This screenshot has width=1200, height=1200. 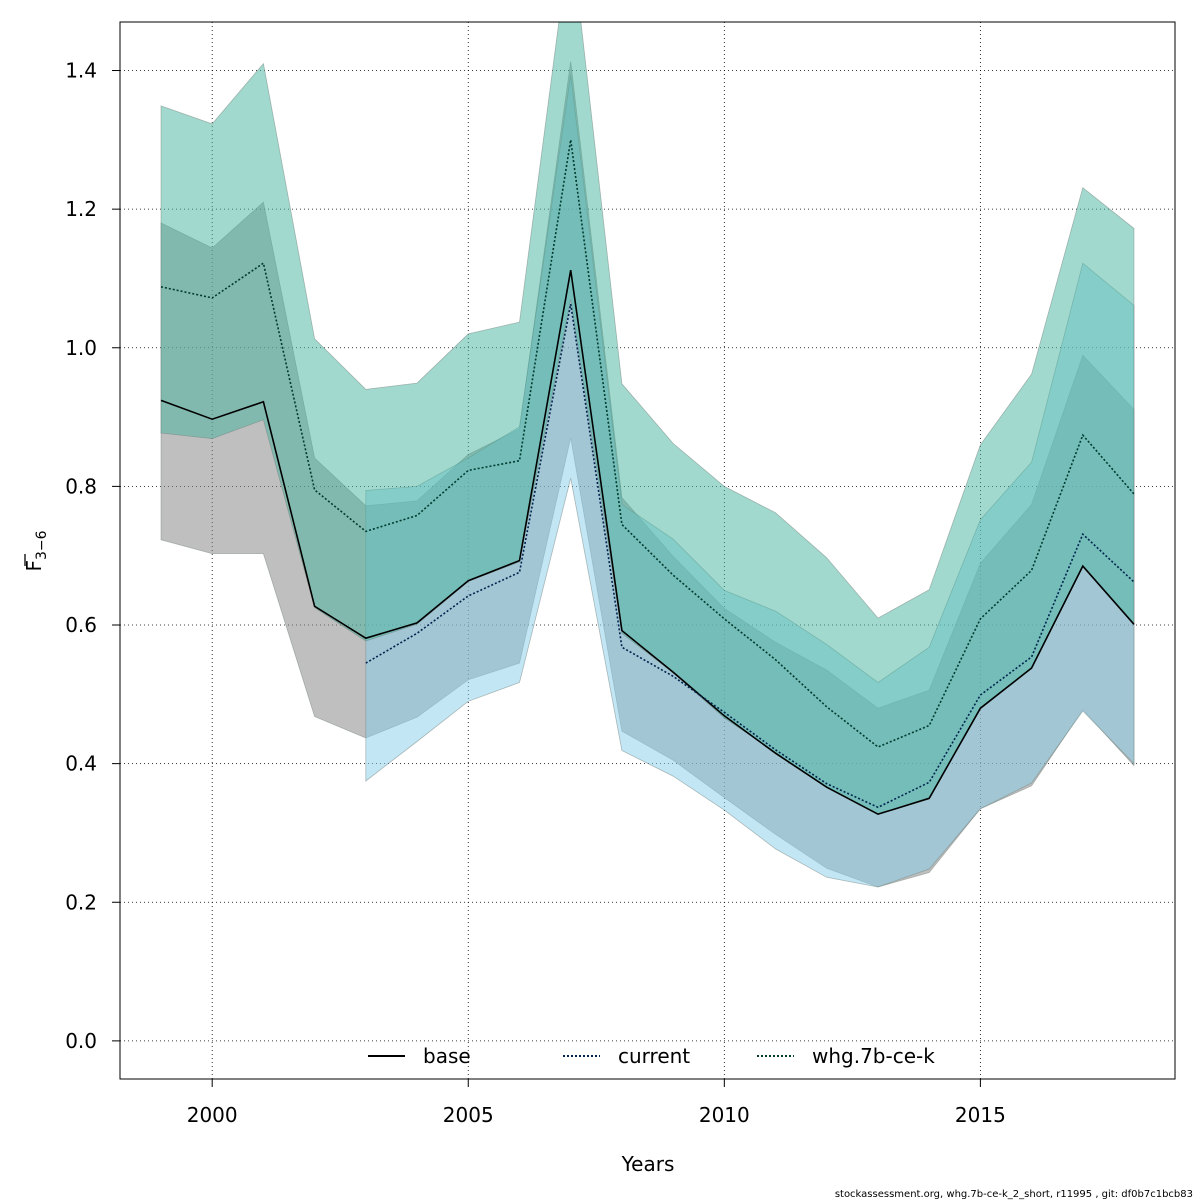 I want to click on legend-label-current: current, so click(x=654, y=1056).